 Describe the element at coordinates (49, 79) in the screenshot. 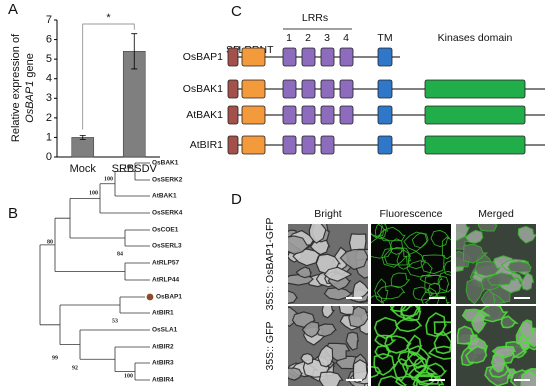

I see `y-tick-label: 4` at that location.